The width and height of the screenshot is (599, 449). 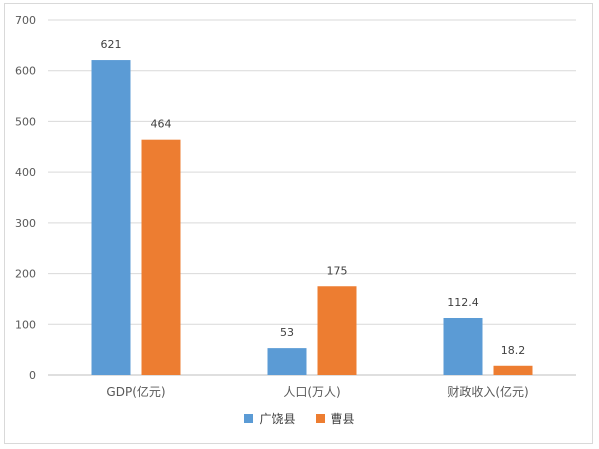 I want to click on legend: 广饶县 曹县, so click(x=299, y=418).